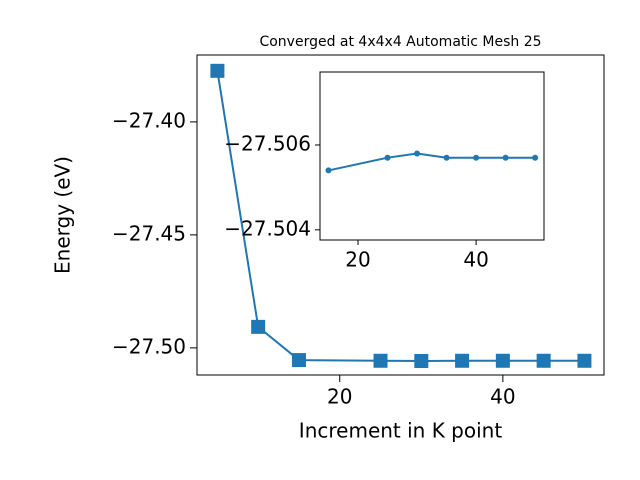 The image size is (640, 480). What do you see at coordinates (432, 156) in the screenshot?
I see `plot-frame` at bounding box center [432, 156].